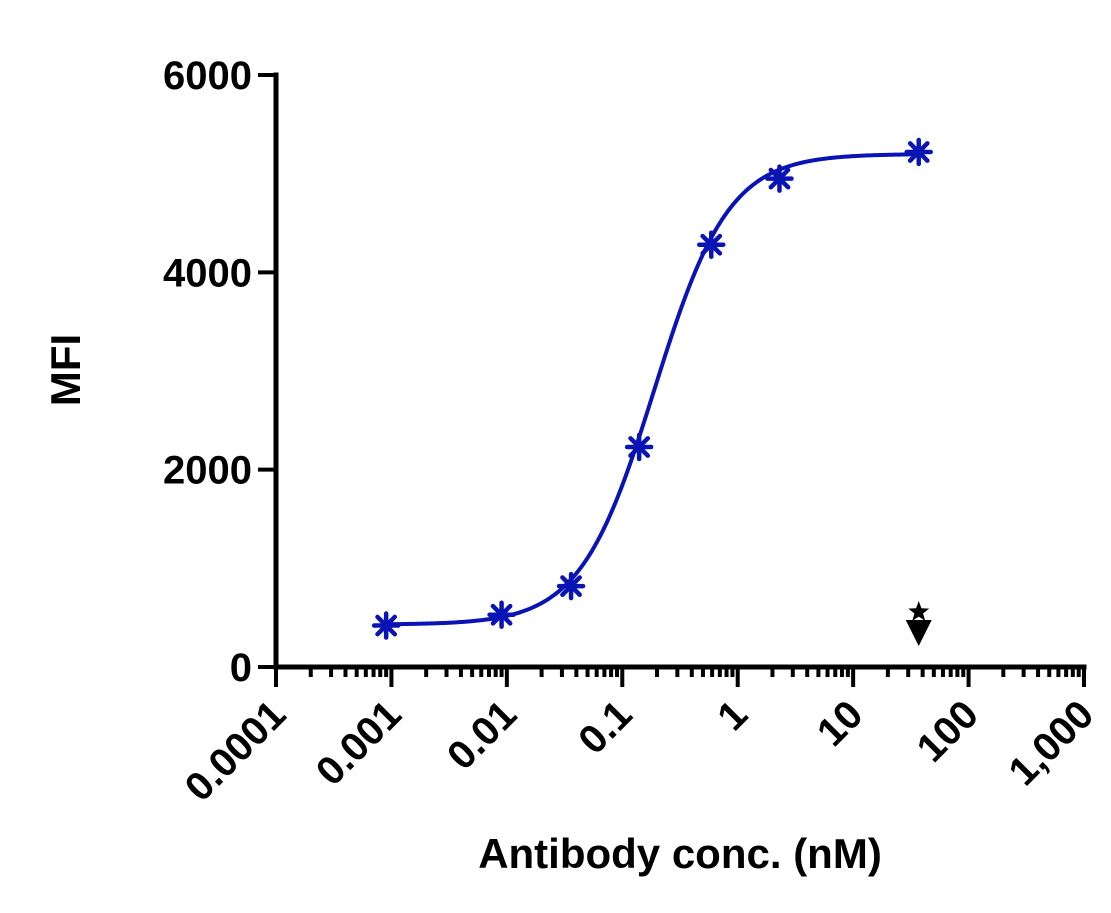 The width and height of the screenshot is (1111, 913). What do you see at coordinates (680, 853) in the screenshot?
I see `x-axis-title: Antibody conc. (nM)` at bounding box center [680, 853].